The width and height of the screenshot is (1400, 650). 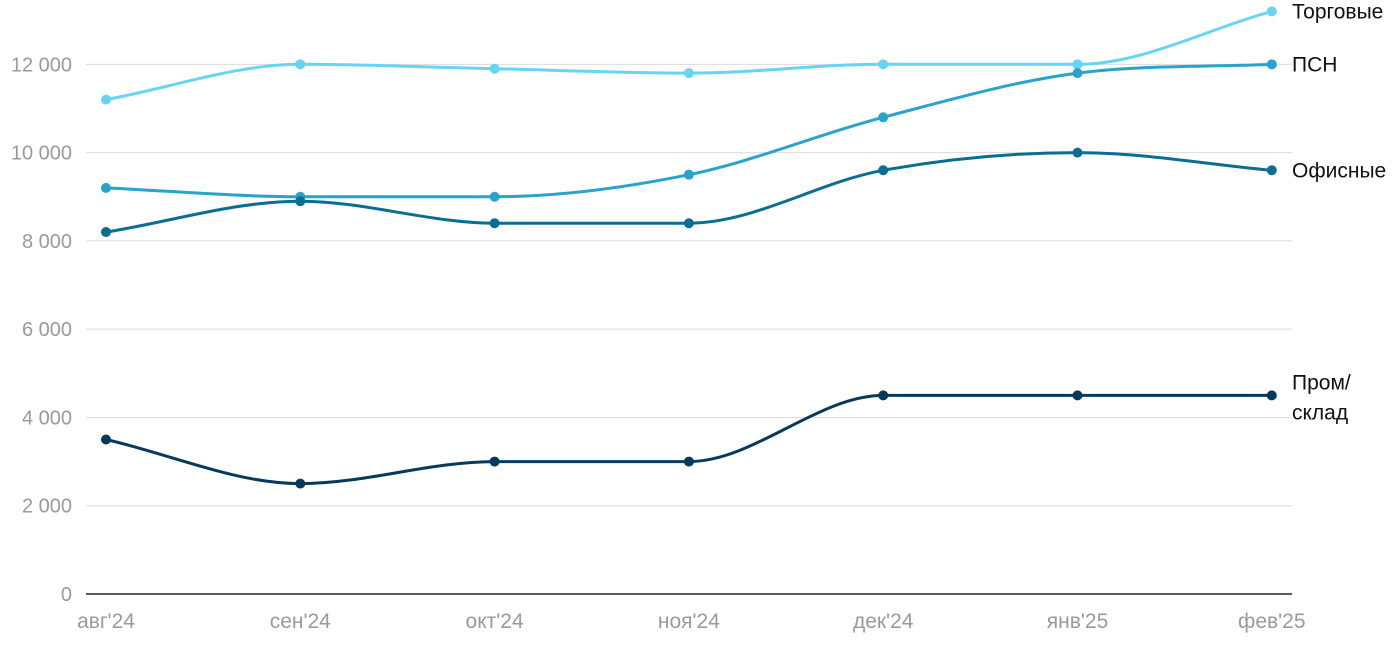 What do you see at coordinates (495, 621) in the screenshot?
I see `x-tick-label: окт'24` at bounding box center [495, 621].